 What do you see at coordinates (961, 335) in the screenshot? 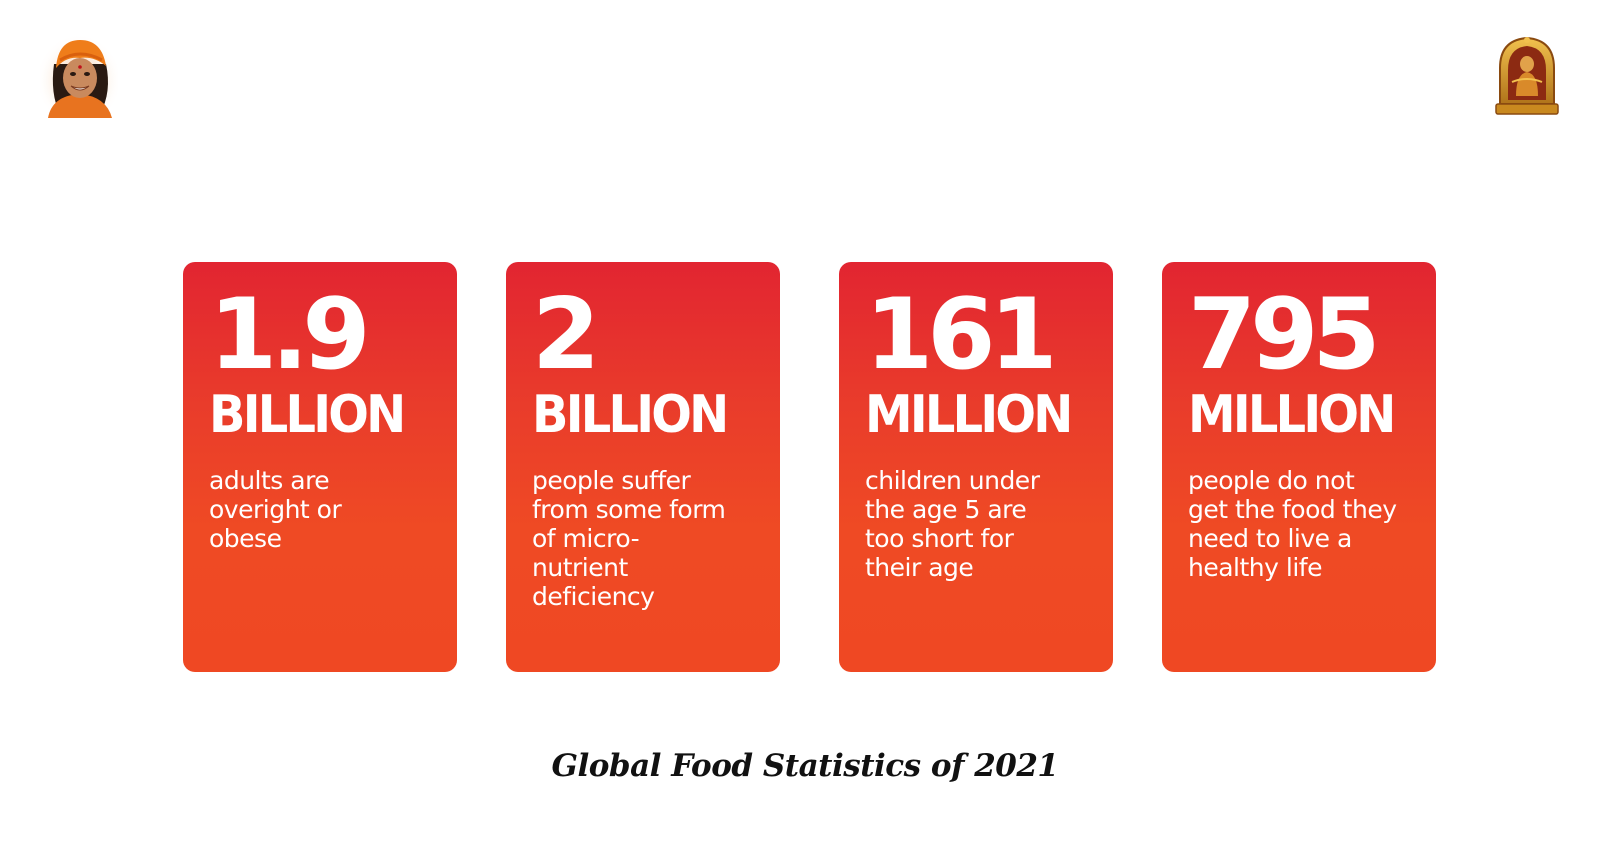
I see `stat-number: 161` at bounding box center [961, 335].